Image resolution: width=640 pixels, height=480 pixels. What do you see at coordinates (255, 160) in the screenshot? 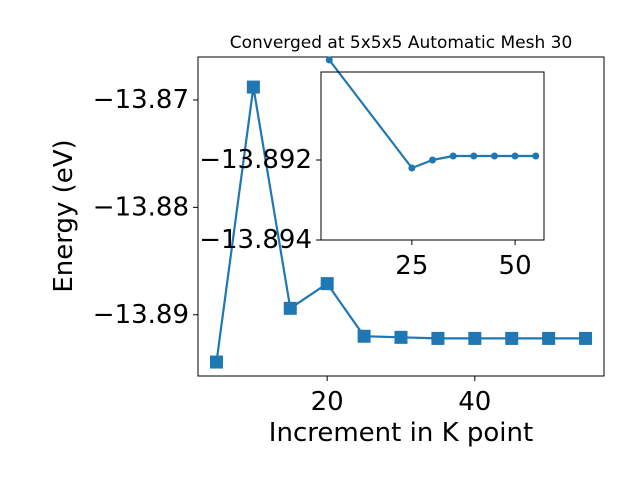
I see `inset-y-tick-label: −13.892` at bounding box center [255, 160].